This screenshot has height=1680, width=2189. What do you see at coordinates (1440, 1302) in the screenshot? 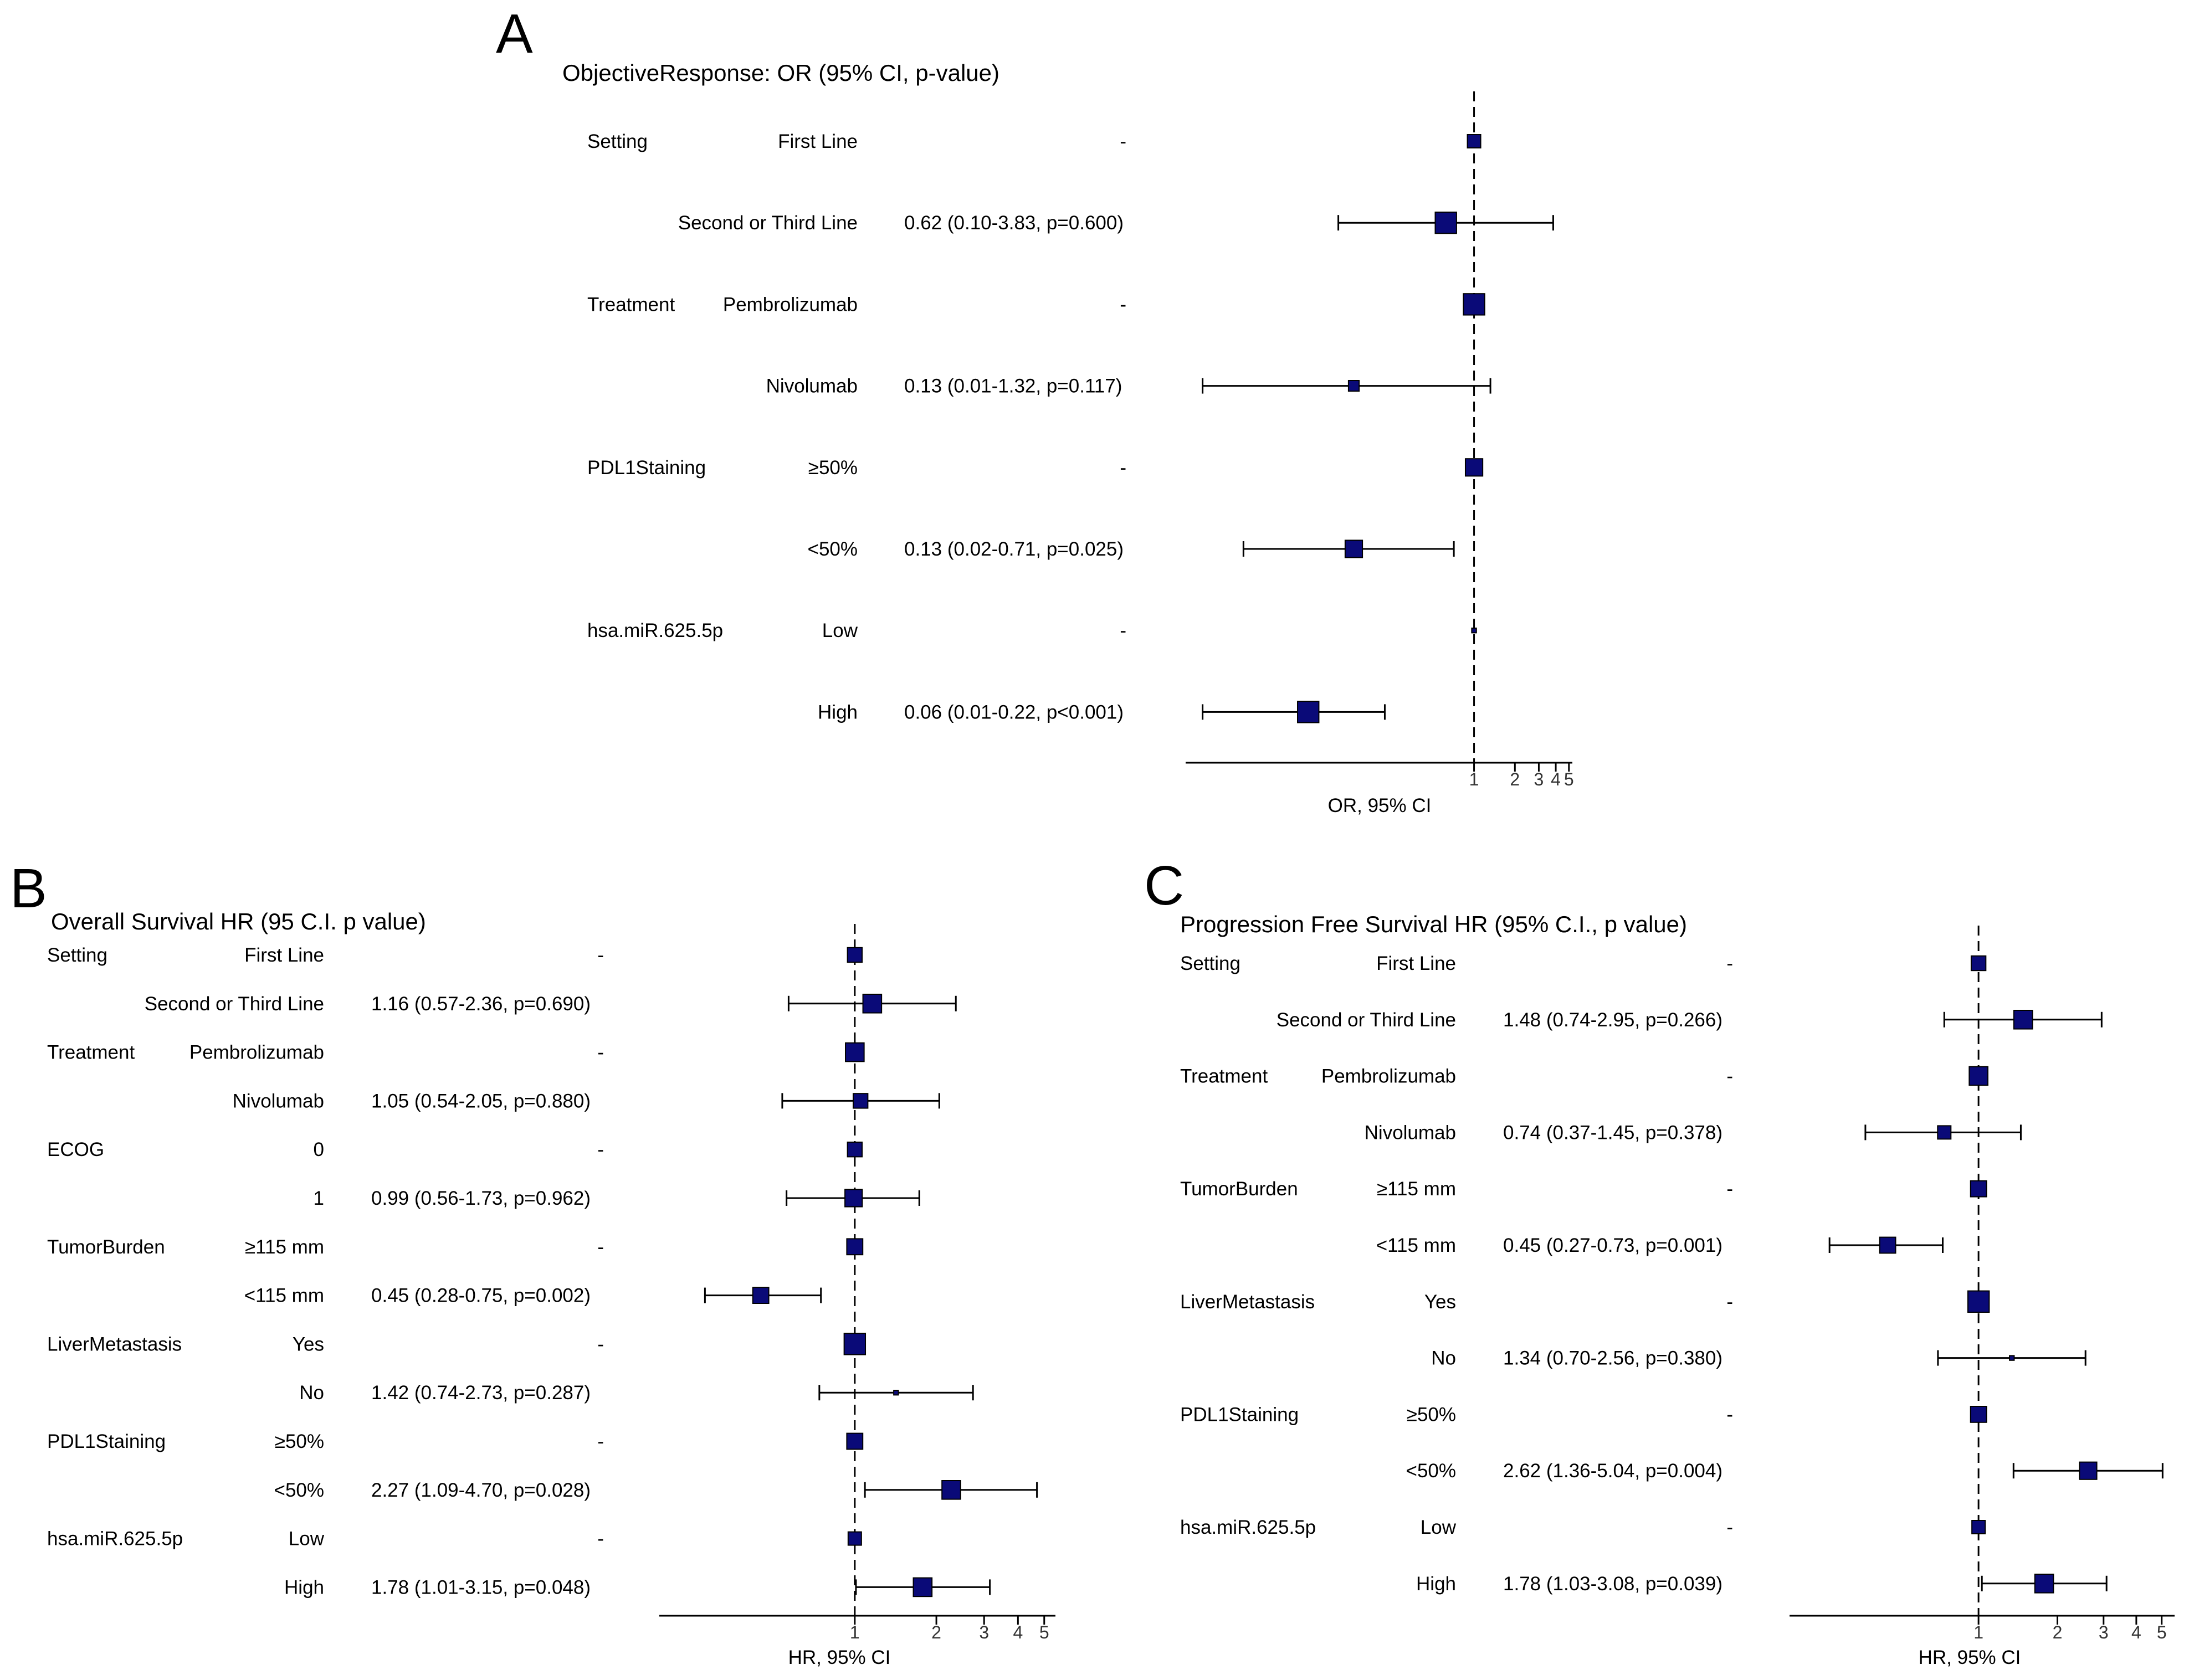
I see `row-level-label: Yes` at bounding box center [1440, 1302].